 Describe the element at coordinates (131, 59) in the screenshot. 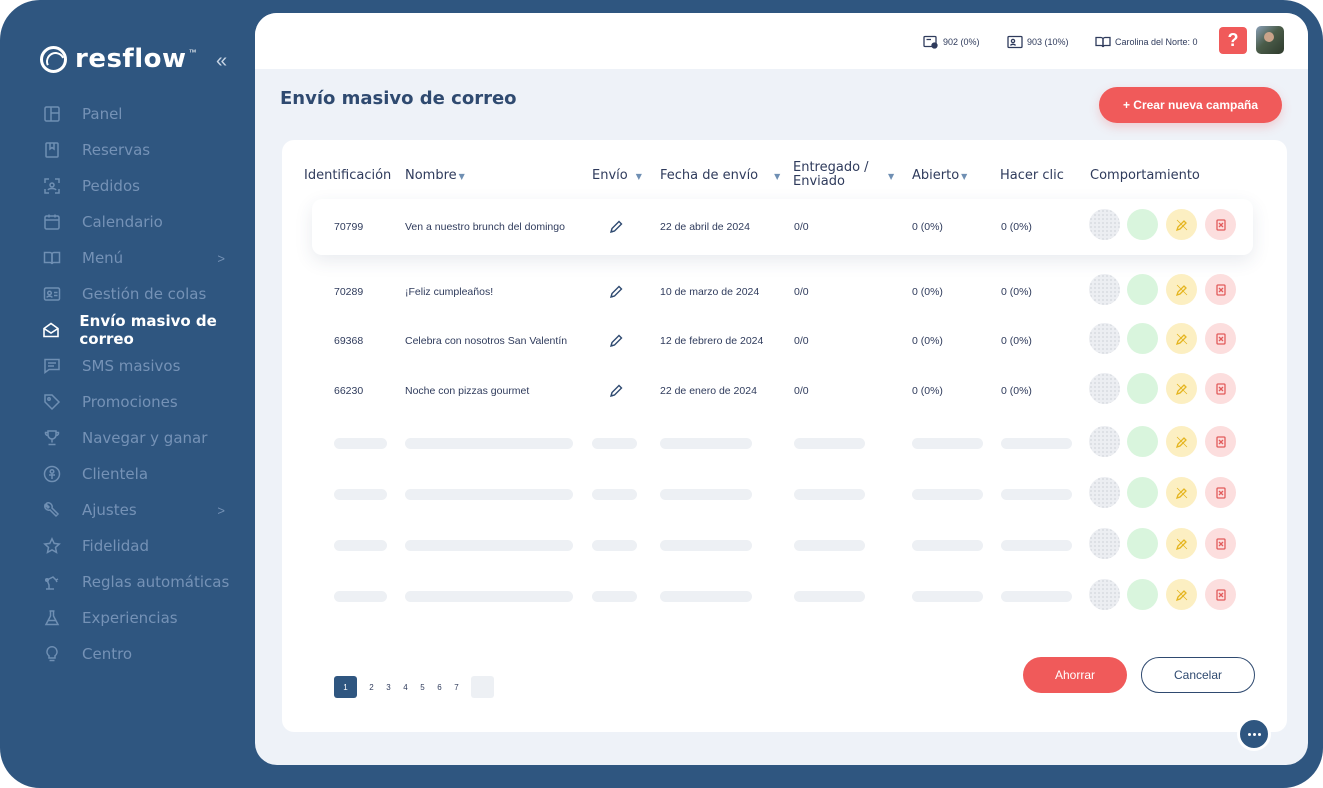

I see `brand-name: resflow` at that location.